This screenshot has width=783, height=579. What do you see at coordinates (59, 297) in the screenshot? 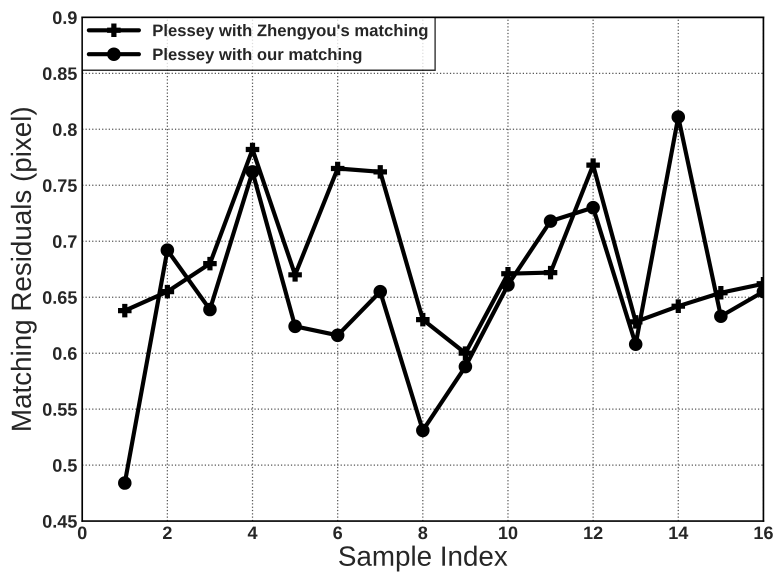
I see `y-tick-label: 0.65` at bounding box center [59, 297].